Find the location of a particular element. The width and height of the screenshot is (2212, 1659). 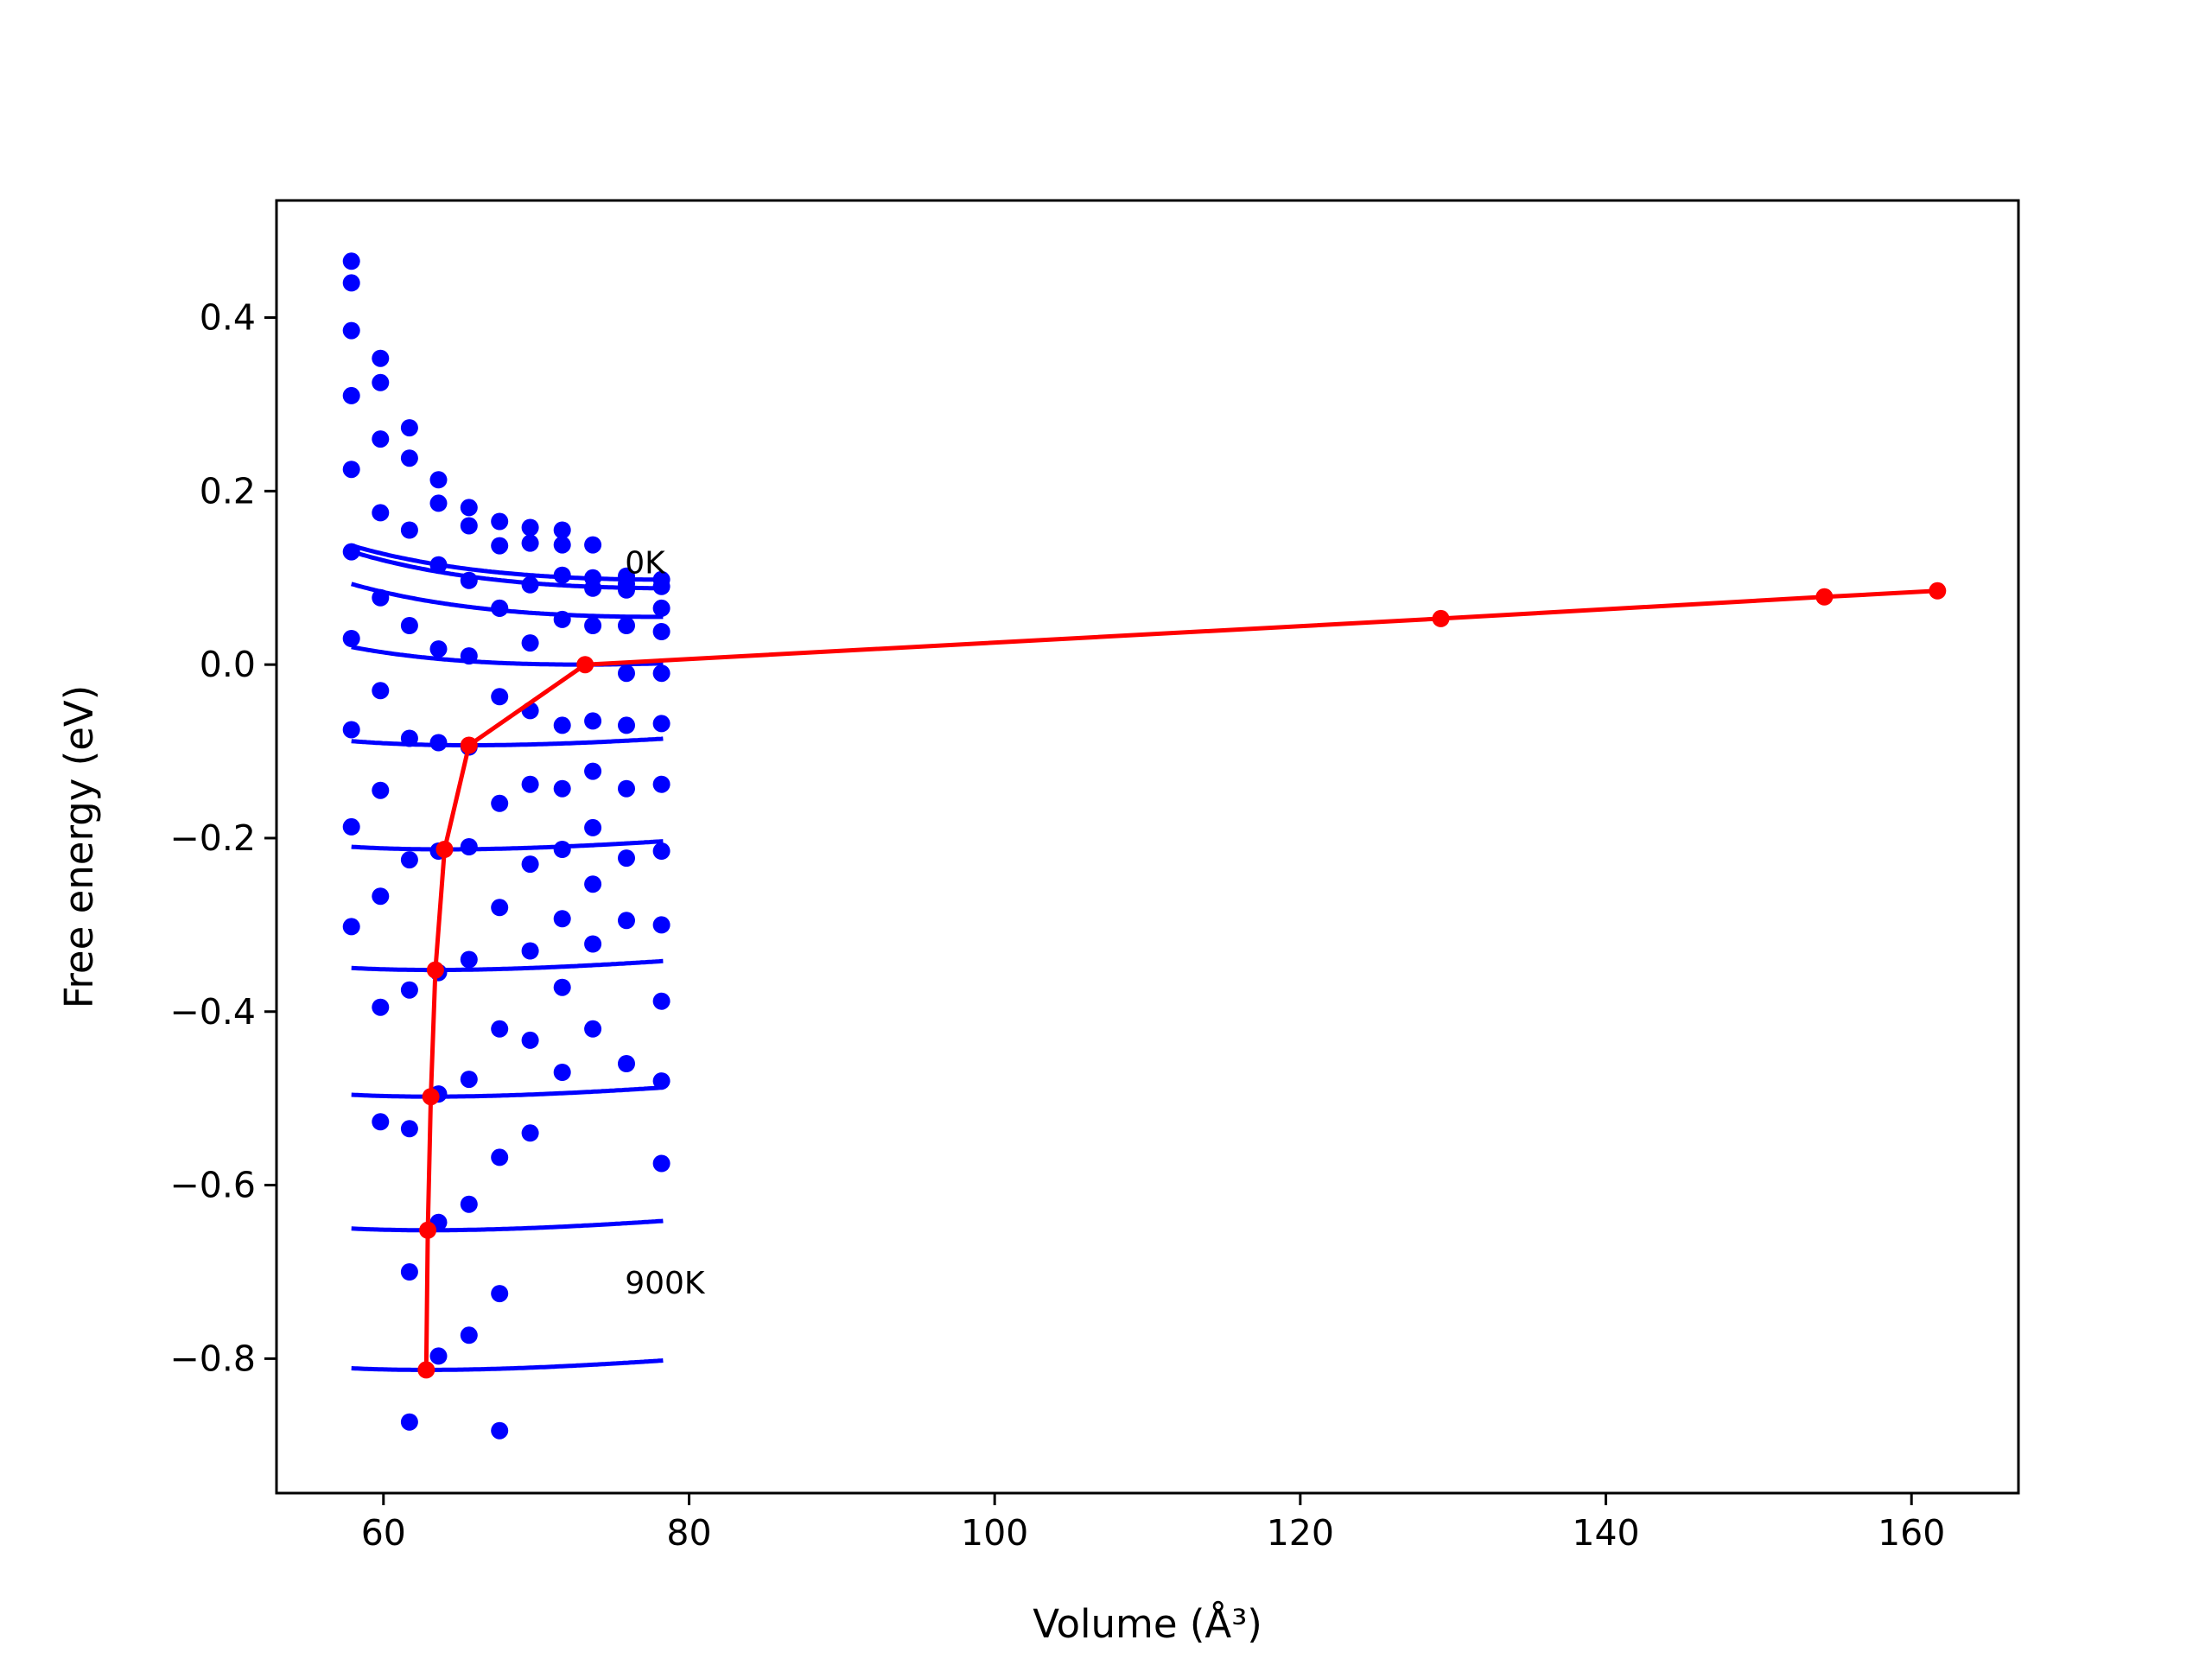

annotation-1: 900K is located at coordinates (665, 1283).